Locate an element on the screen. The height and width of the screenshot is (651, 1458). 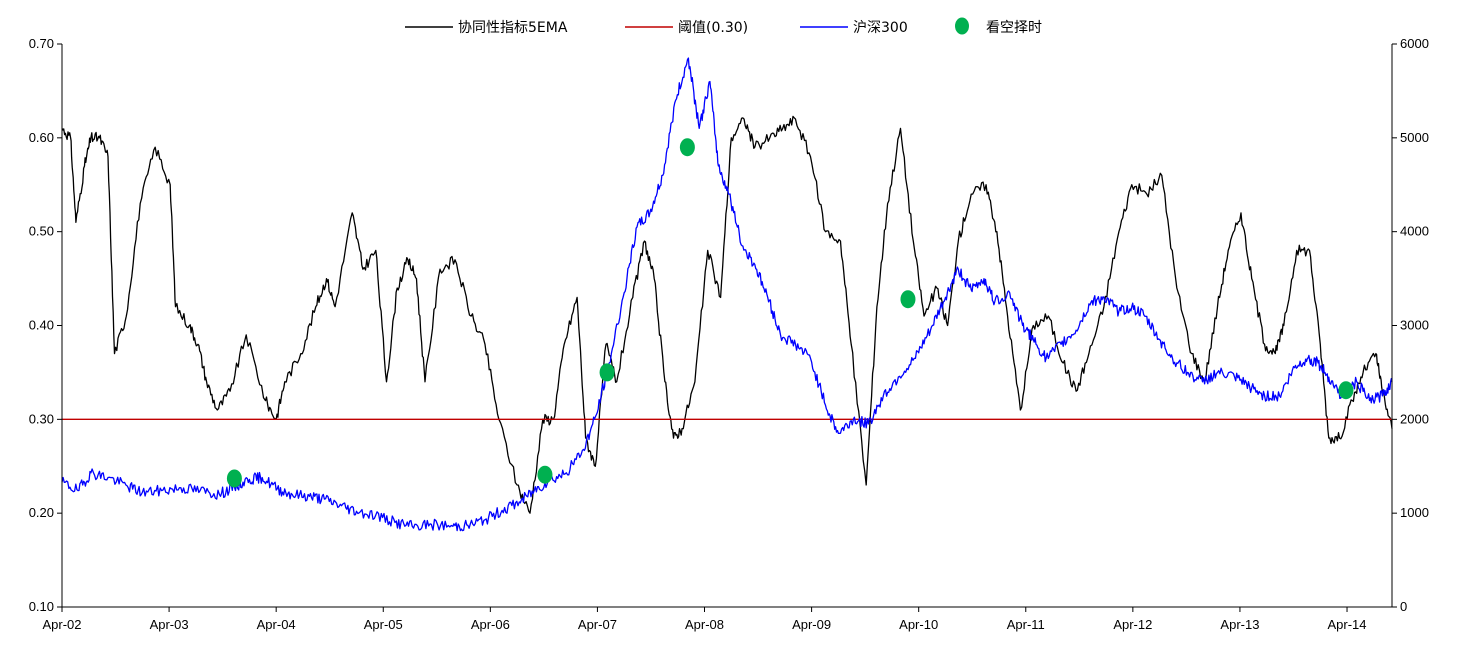
legend-label: 看空择时 is located at coordinates (1014, 28).